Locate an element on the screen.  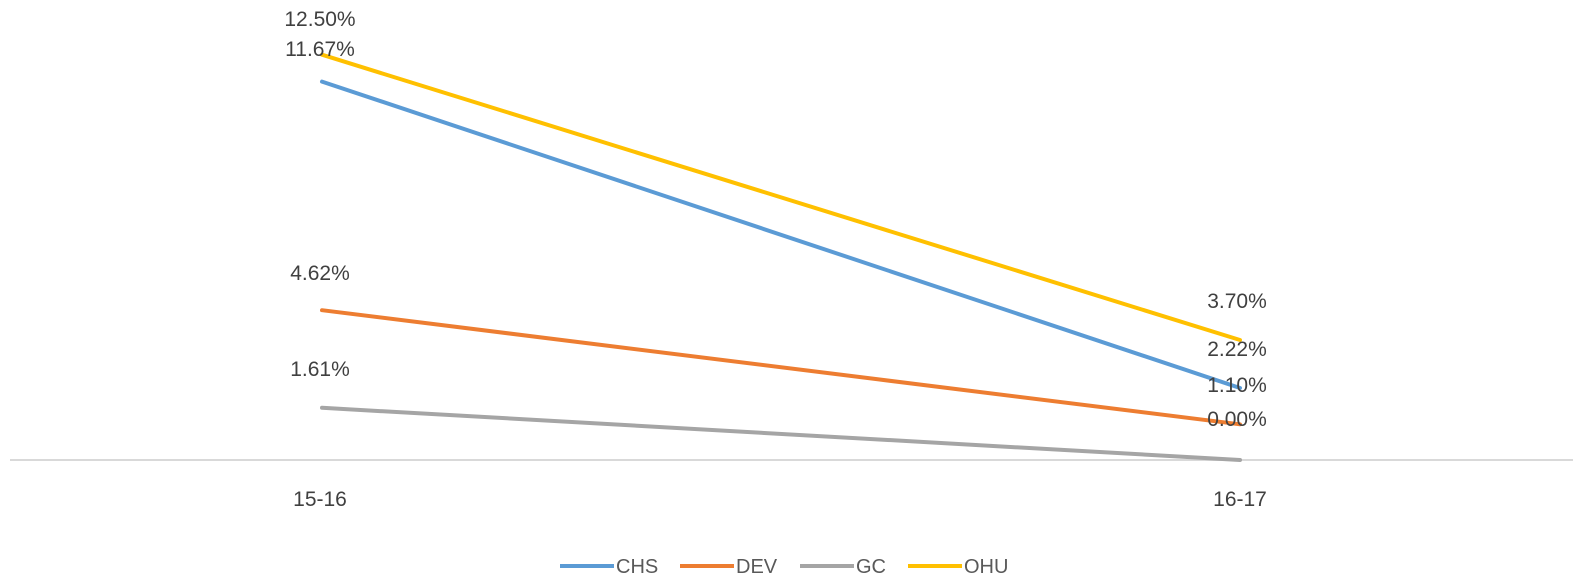
data-label-gc-15-16: 1.61% is located at coordinates (320, 369).